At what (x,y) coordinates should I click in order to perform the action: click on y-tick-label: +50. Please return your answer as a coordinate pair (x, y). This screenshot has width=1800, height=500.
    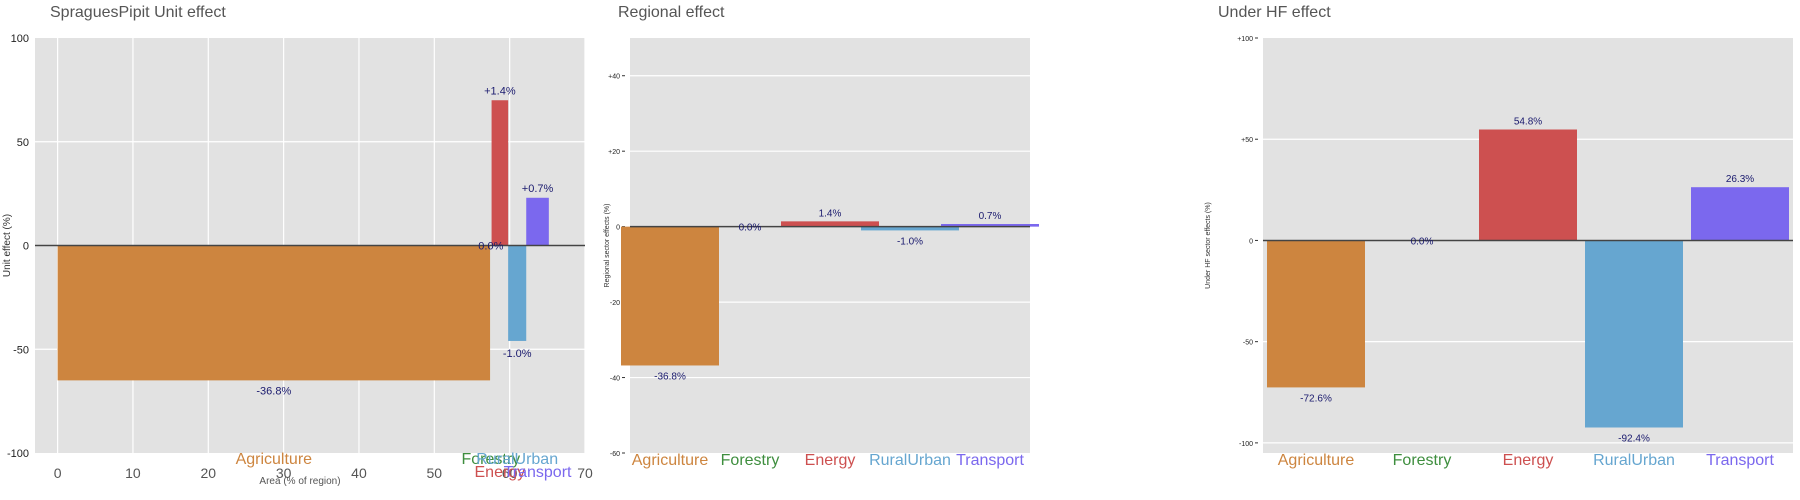
    Looking at the image, I should click on (1247, 140).